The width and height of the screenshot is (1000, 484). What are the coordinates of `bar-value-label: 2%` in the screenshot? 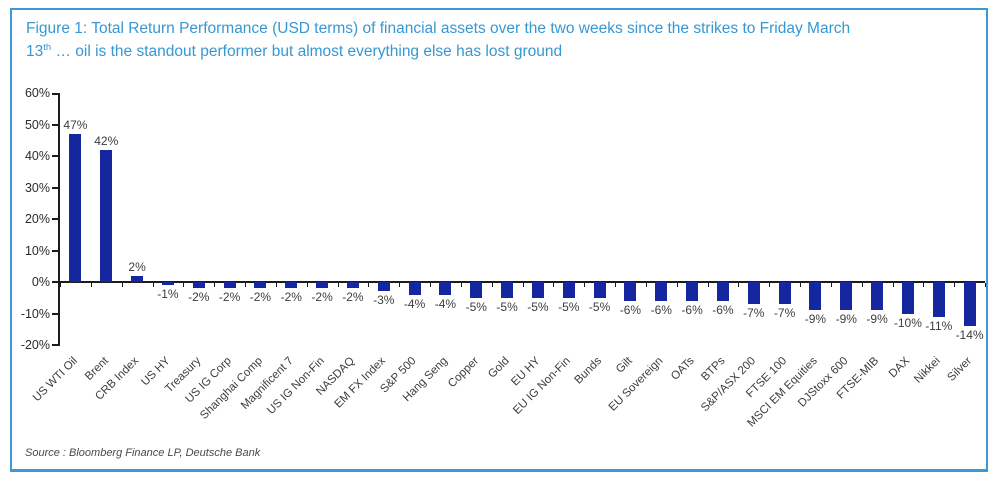 It's located at (137, 266).